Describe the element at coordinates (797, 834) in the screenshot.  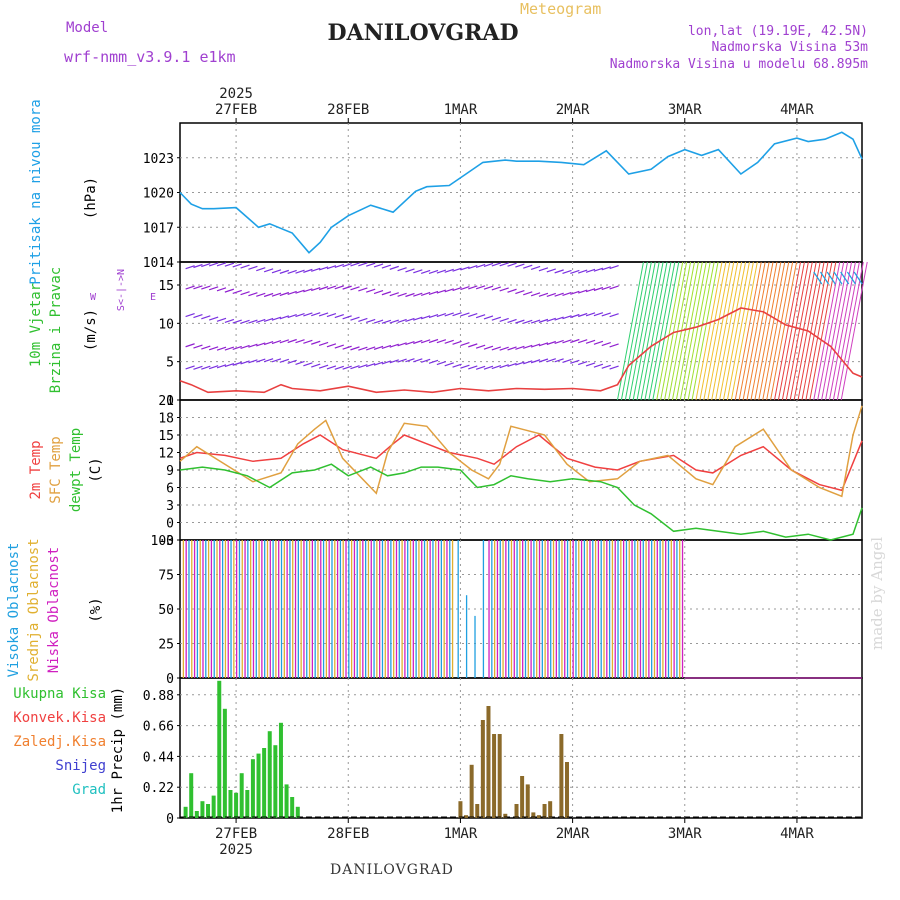
I see `bottom-day-label-4mar: 4MAR` at that location.